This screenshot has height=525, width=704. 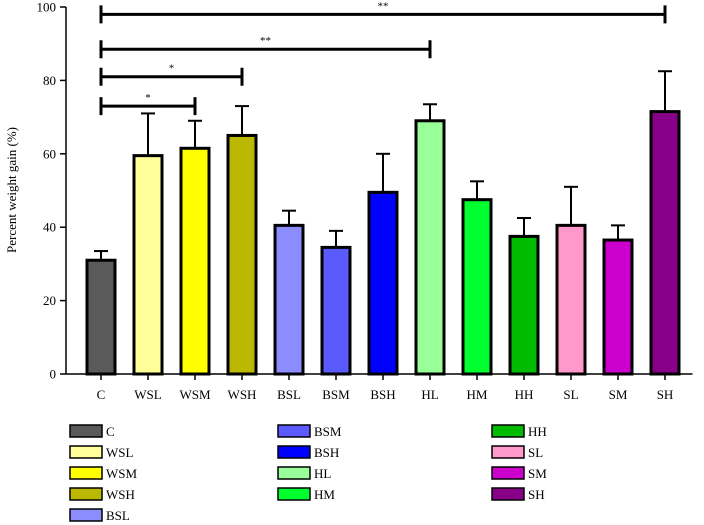 What do you see at coordinates (537, 473) in the screenshot?
I see `legend-label-sm: SM` at bounding box center [537, 473].